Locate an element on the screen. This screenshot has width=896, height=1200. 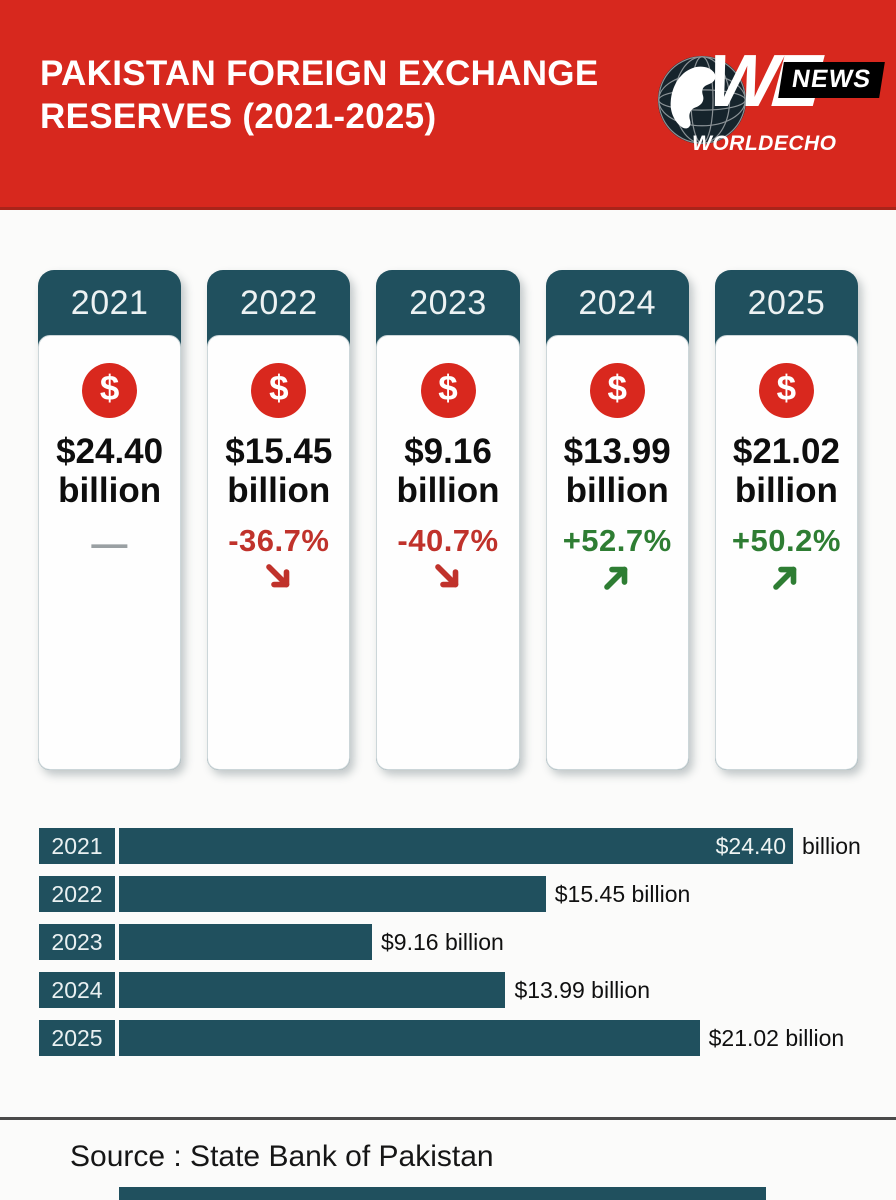
bar-row-2025: 2025 $21.02 billion is located at coordinates (441, 1038).